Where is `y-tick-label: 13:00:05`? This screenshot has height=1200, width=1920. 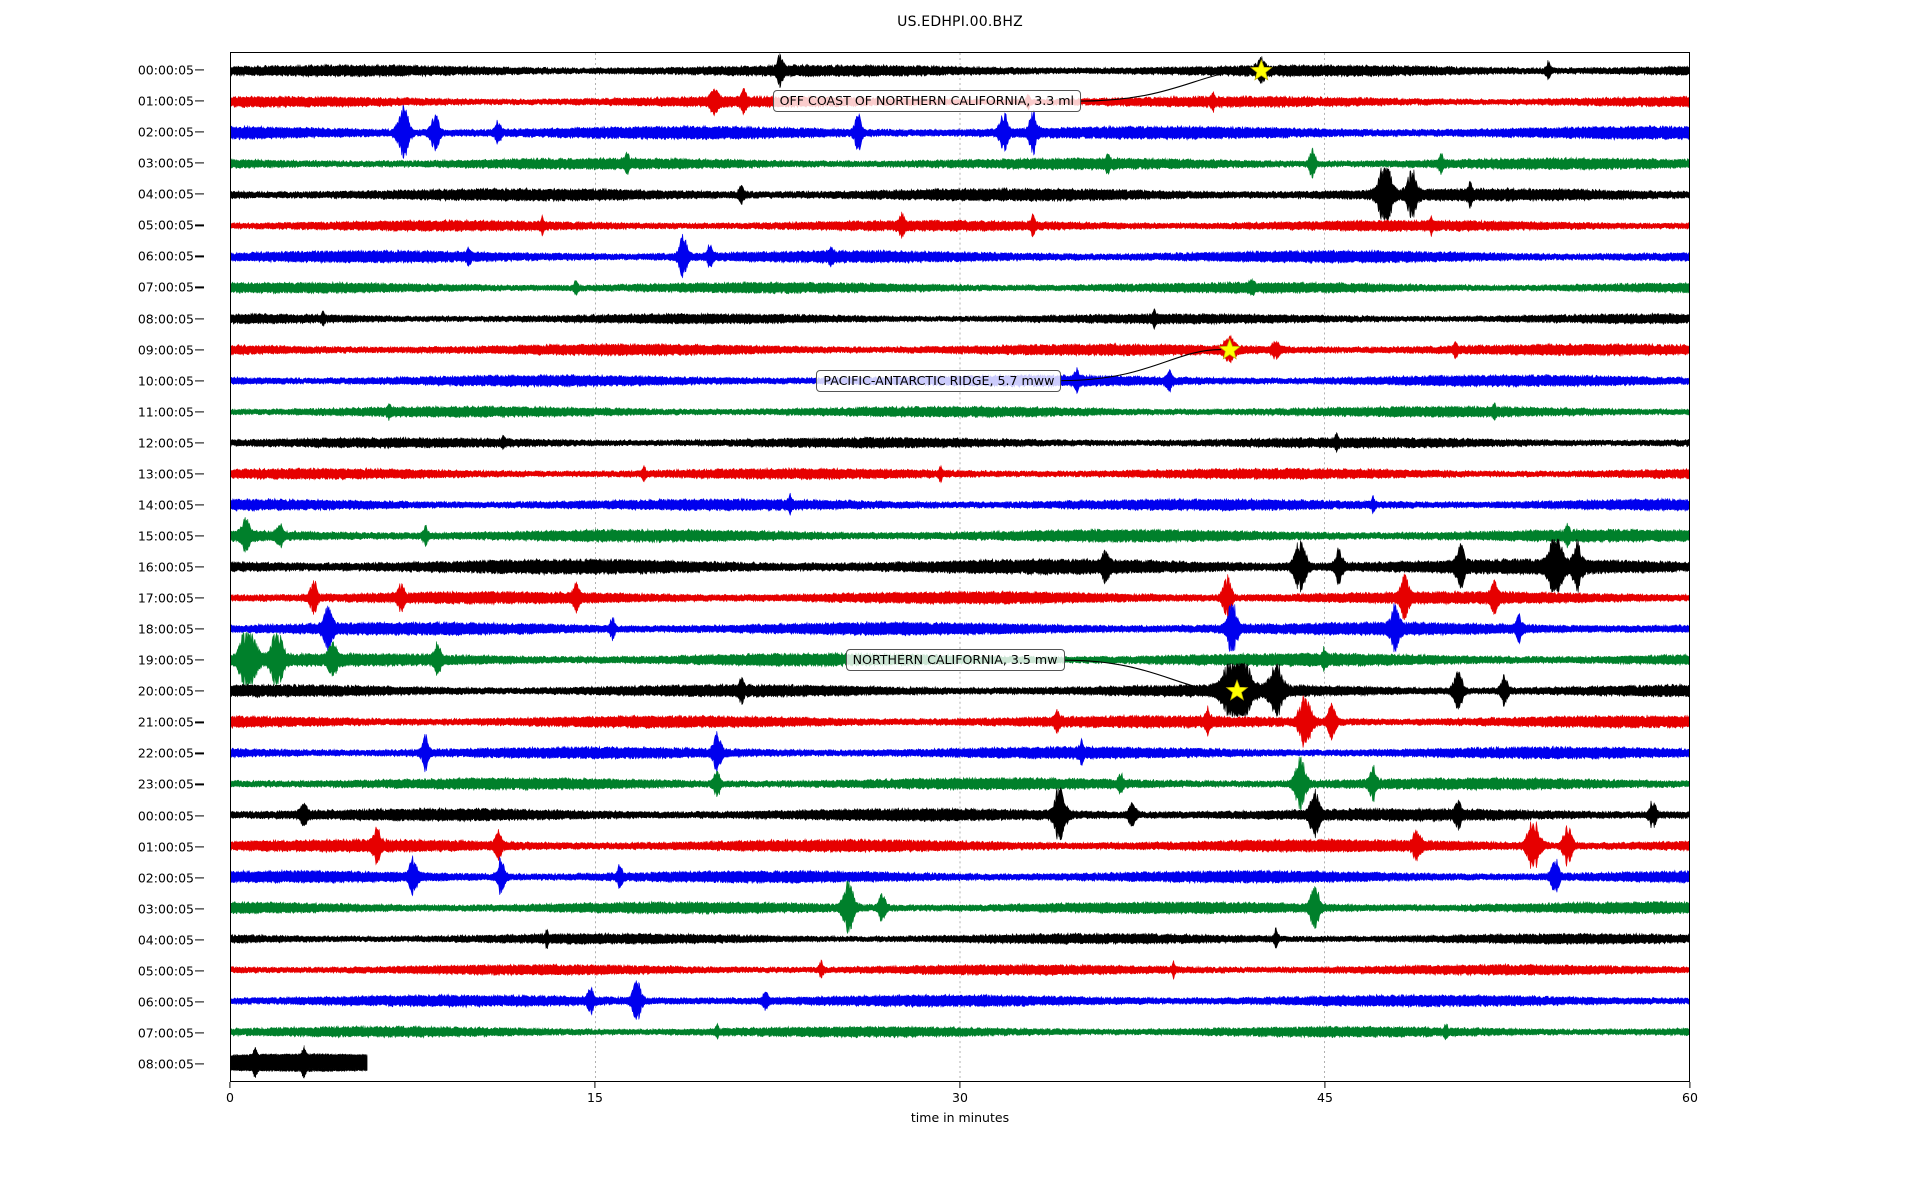
y-tick-label: 13:00:05 is located at coordinates (165, 474).